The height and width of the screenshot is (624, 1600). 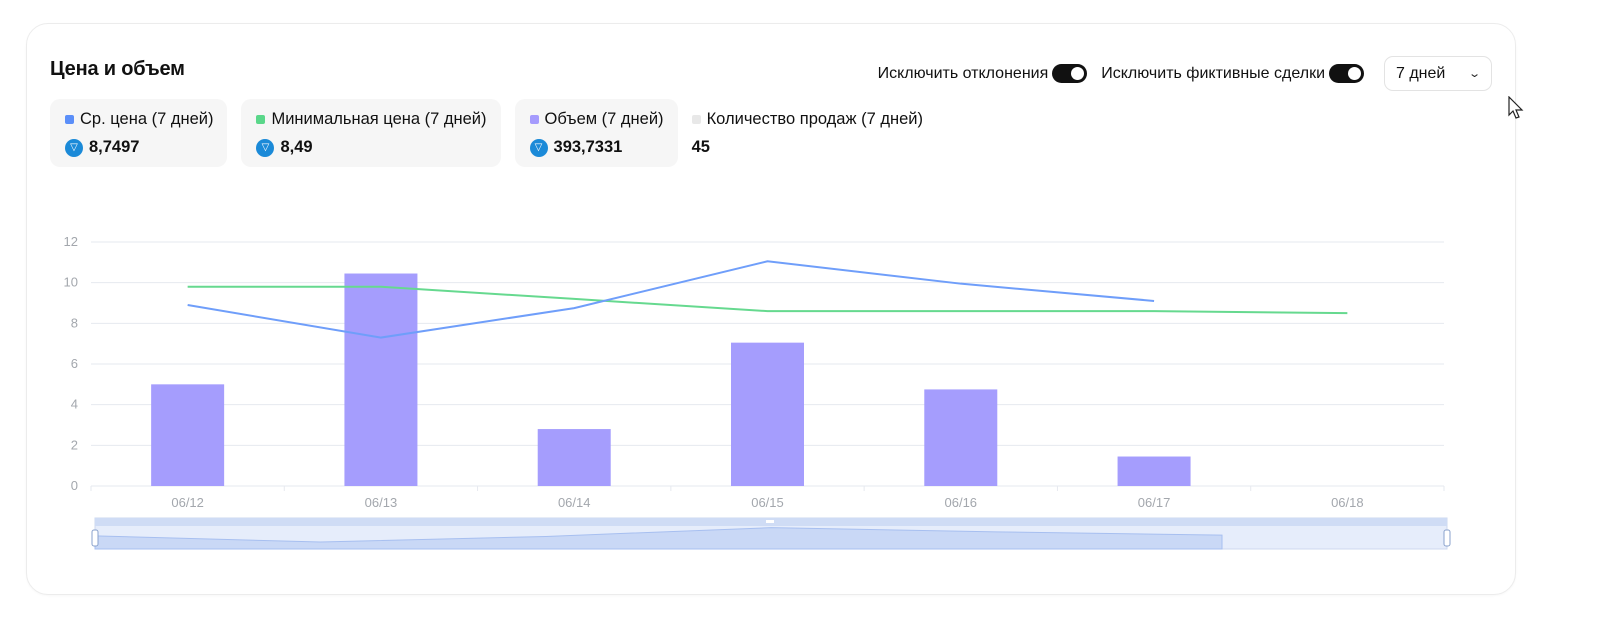 I want to click on y-tick-label: 6, so click(x=74, y=363).